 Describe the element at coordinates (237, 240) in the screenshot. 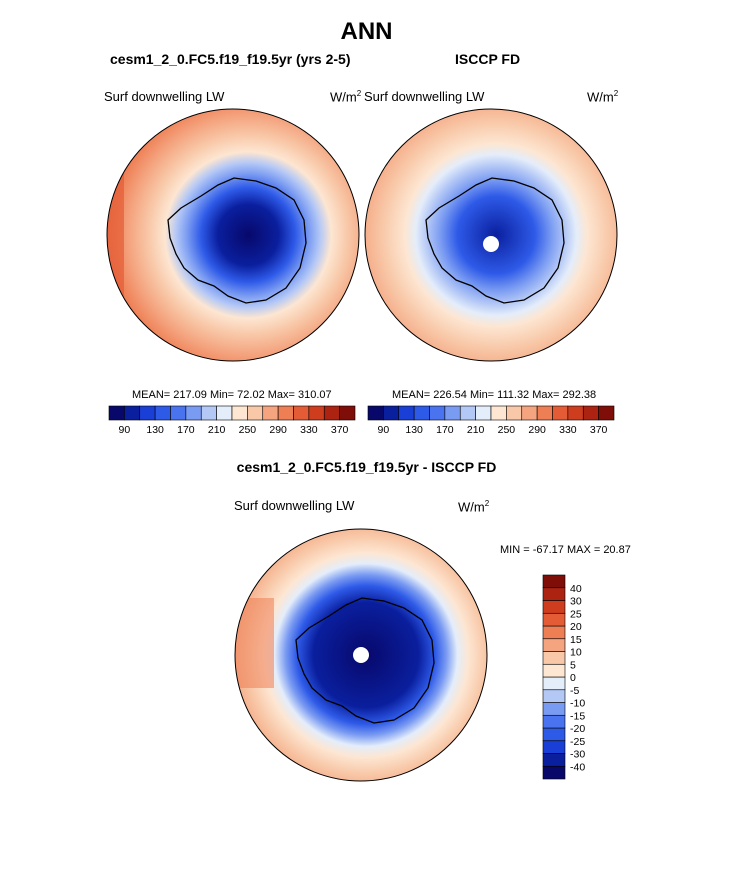

I see `panel1-antarctica-coastline` at that location.